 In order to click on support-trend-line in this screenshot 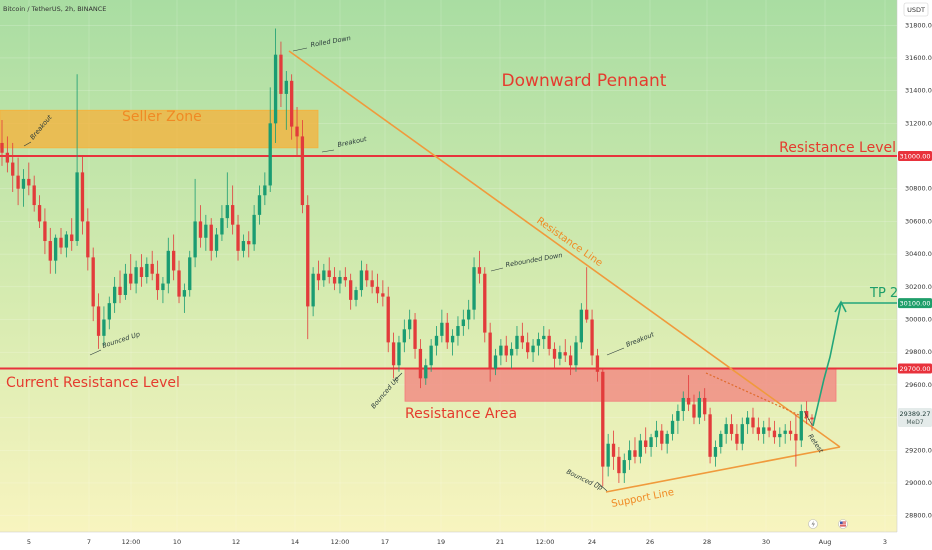, I will do `click(723, 469)`.